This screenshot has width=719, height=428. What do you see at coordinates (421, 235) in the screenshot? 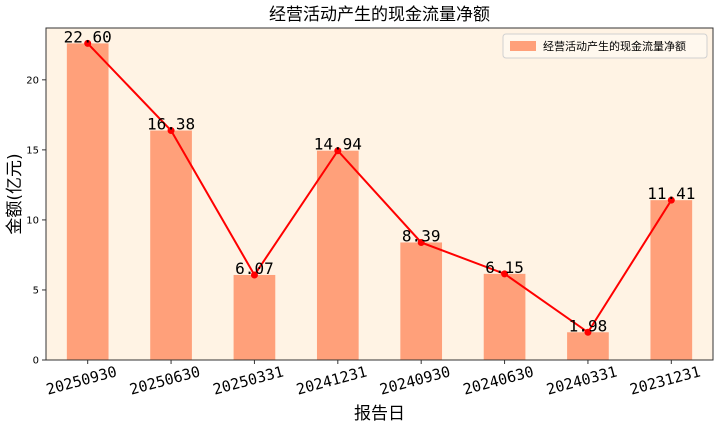
I see `data-label: 8.39` at bounding box center [421, 235].